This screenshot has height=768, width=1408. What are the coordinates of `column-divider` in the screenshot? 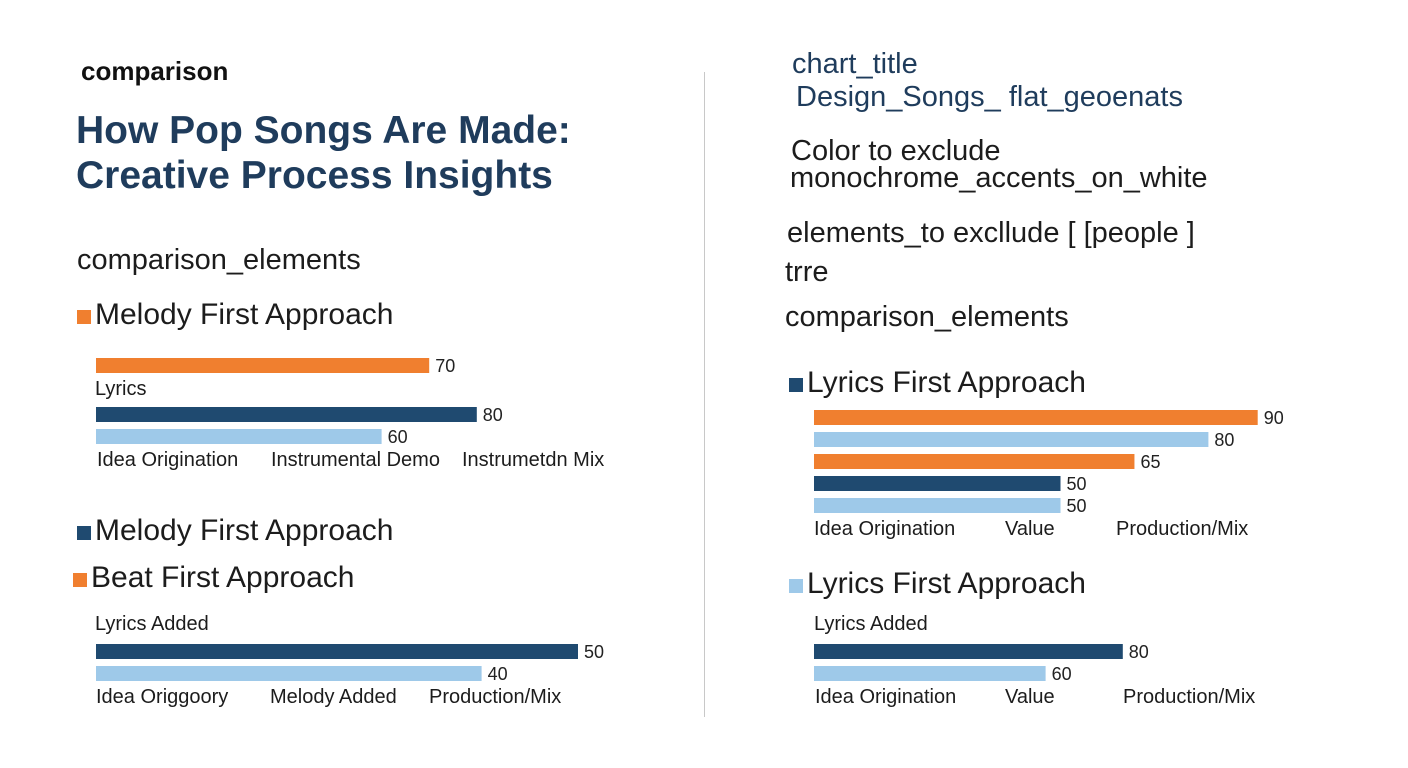 It's located at (704, 394).